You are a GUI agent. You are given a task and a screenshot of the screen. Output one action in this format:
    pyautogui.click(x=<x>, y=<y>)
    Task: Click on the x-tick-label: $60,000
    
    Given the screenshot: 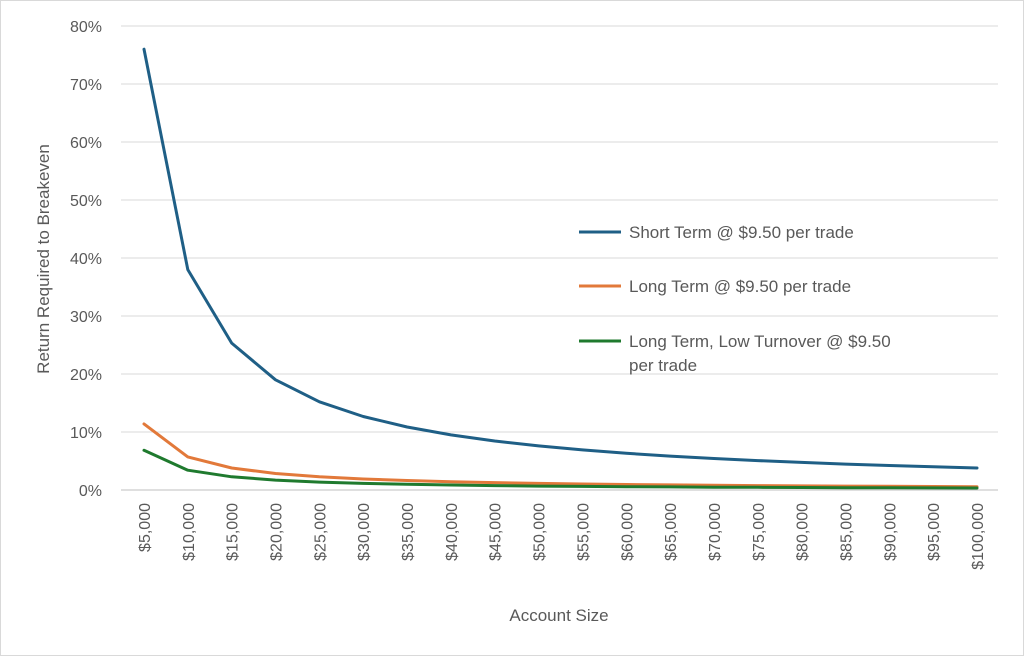 What is the action you would take?
    pyautogui.click(x=627, y=532)
    